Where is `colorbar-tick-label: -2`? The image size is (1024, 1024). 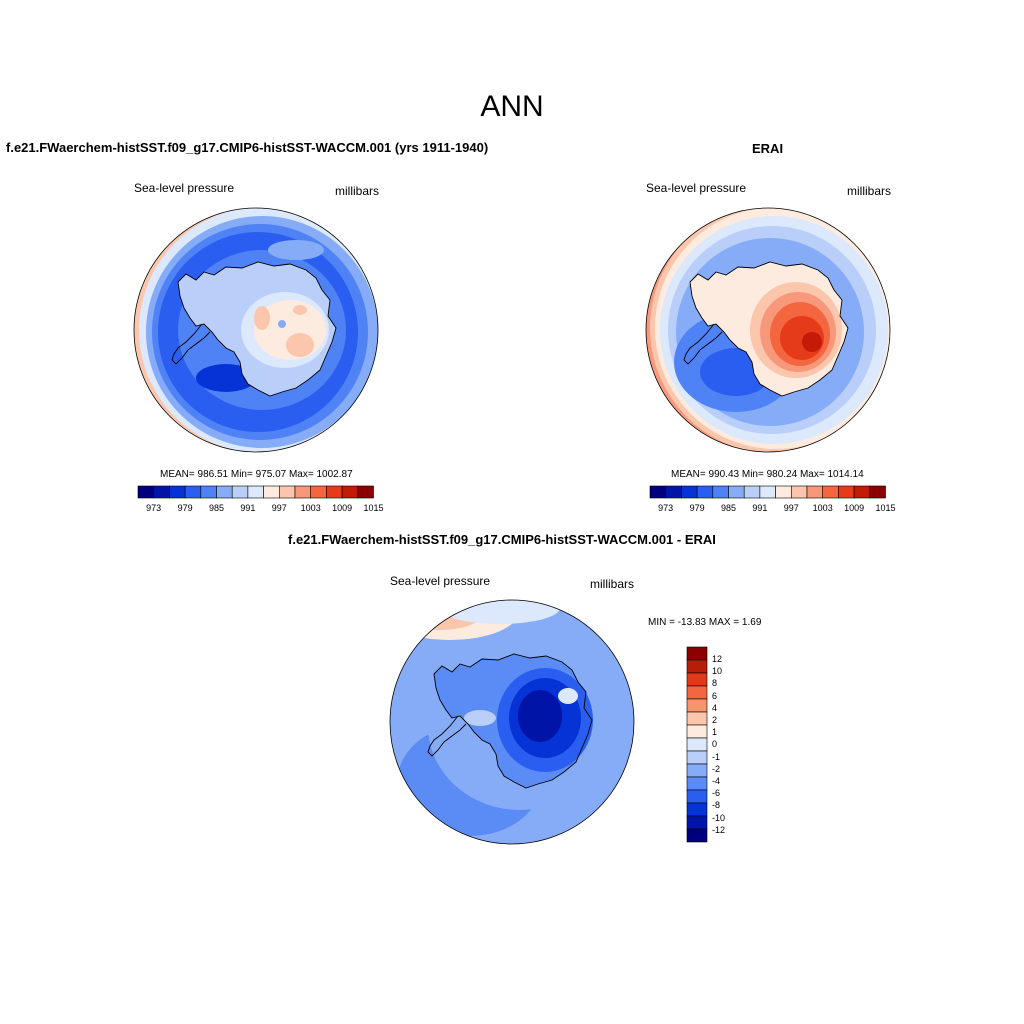 colorbar-tick-label: -2 is located at coordinates (716, 768).